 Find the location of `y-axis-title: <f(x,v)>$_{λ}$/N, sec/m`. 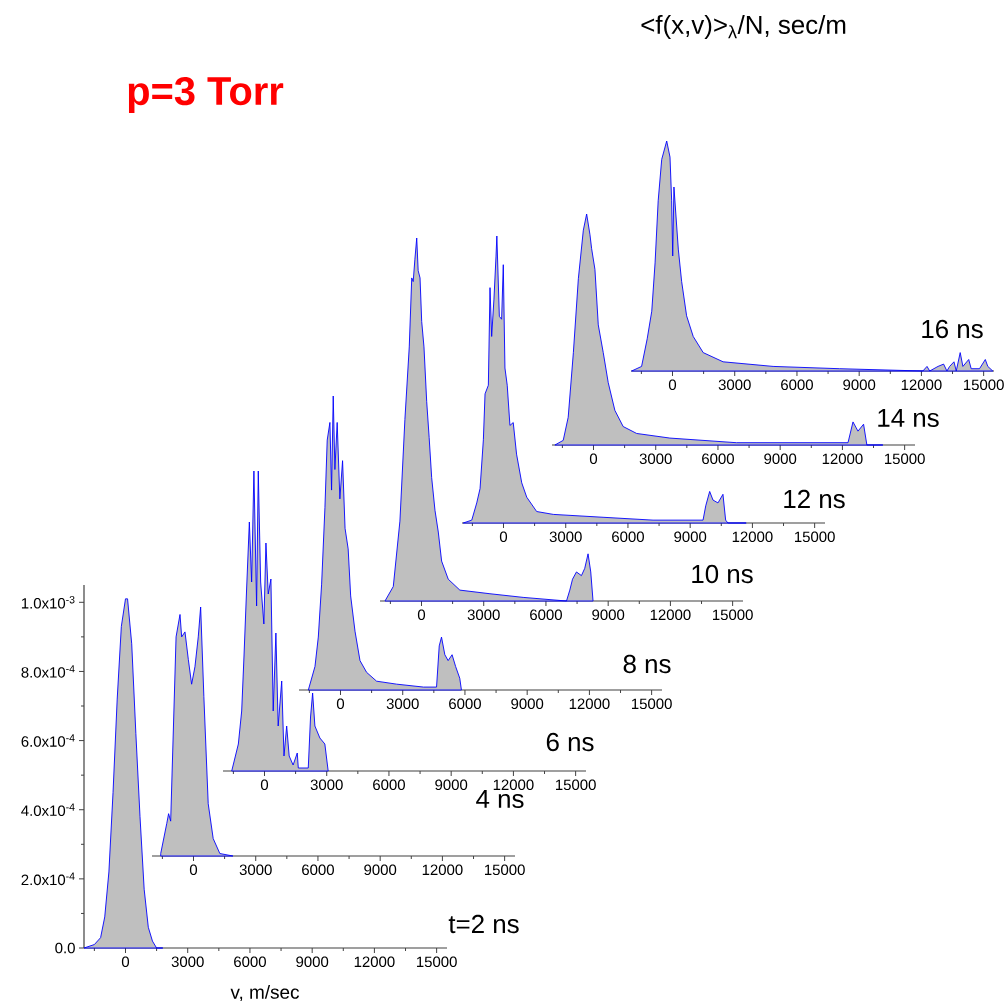

y-axis-title: <f(x,v)>$_{λ}$/N, sec/m is located at coordinates (743, 27).